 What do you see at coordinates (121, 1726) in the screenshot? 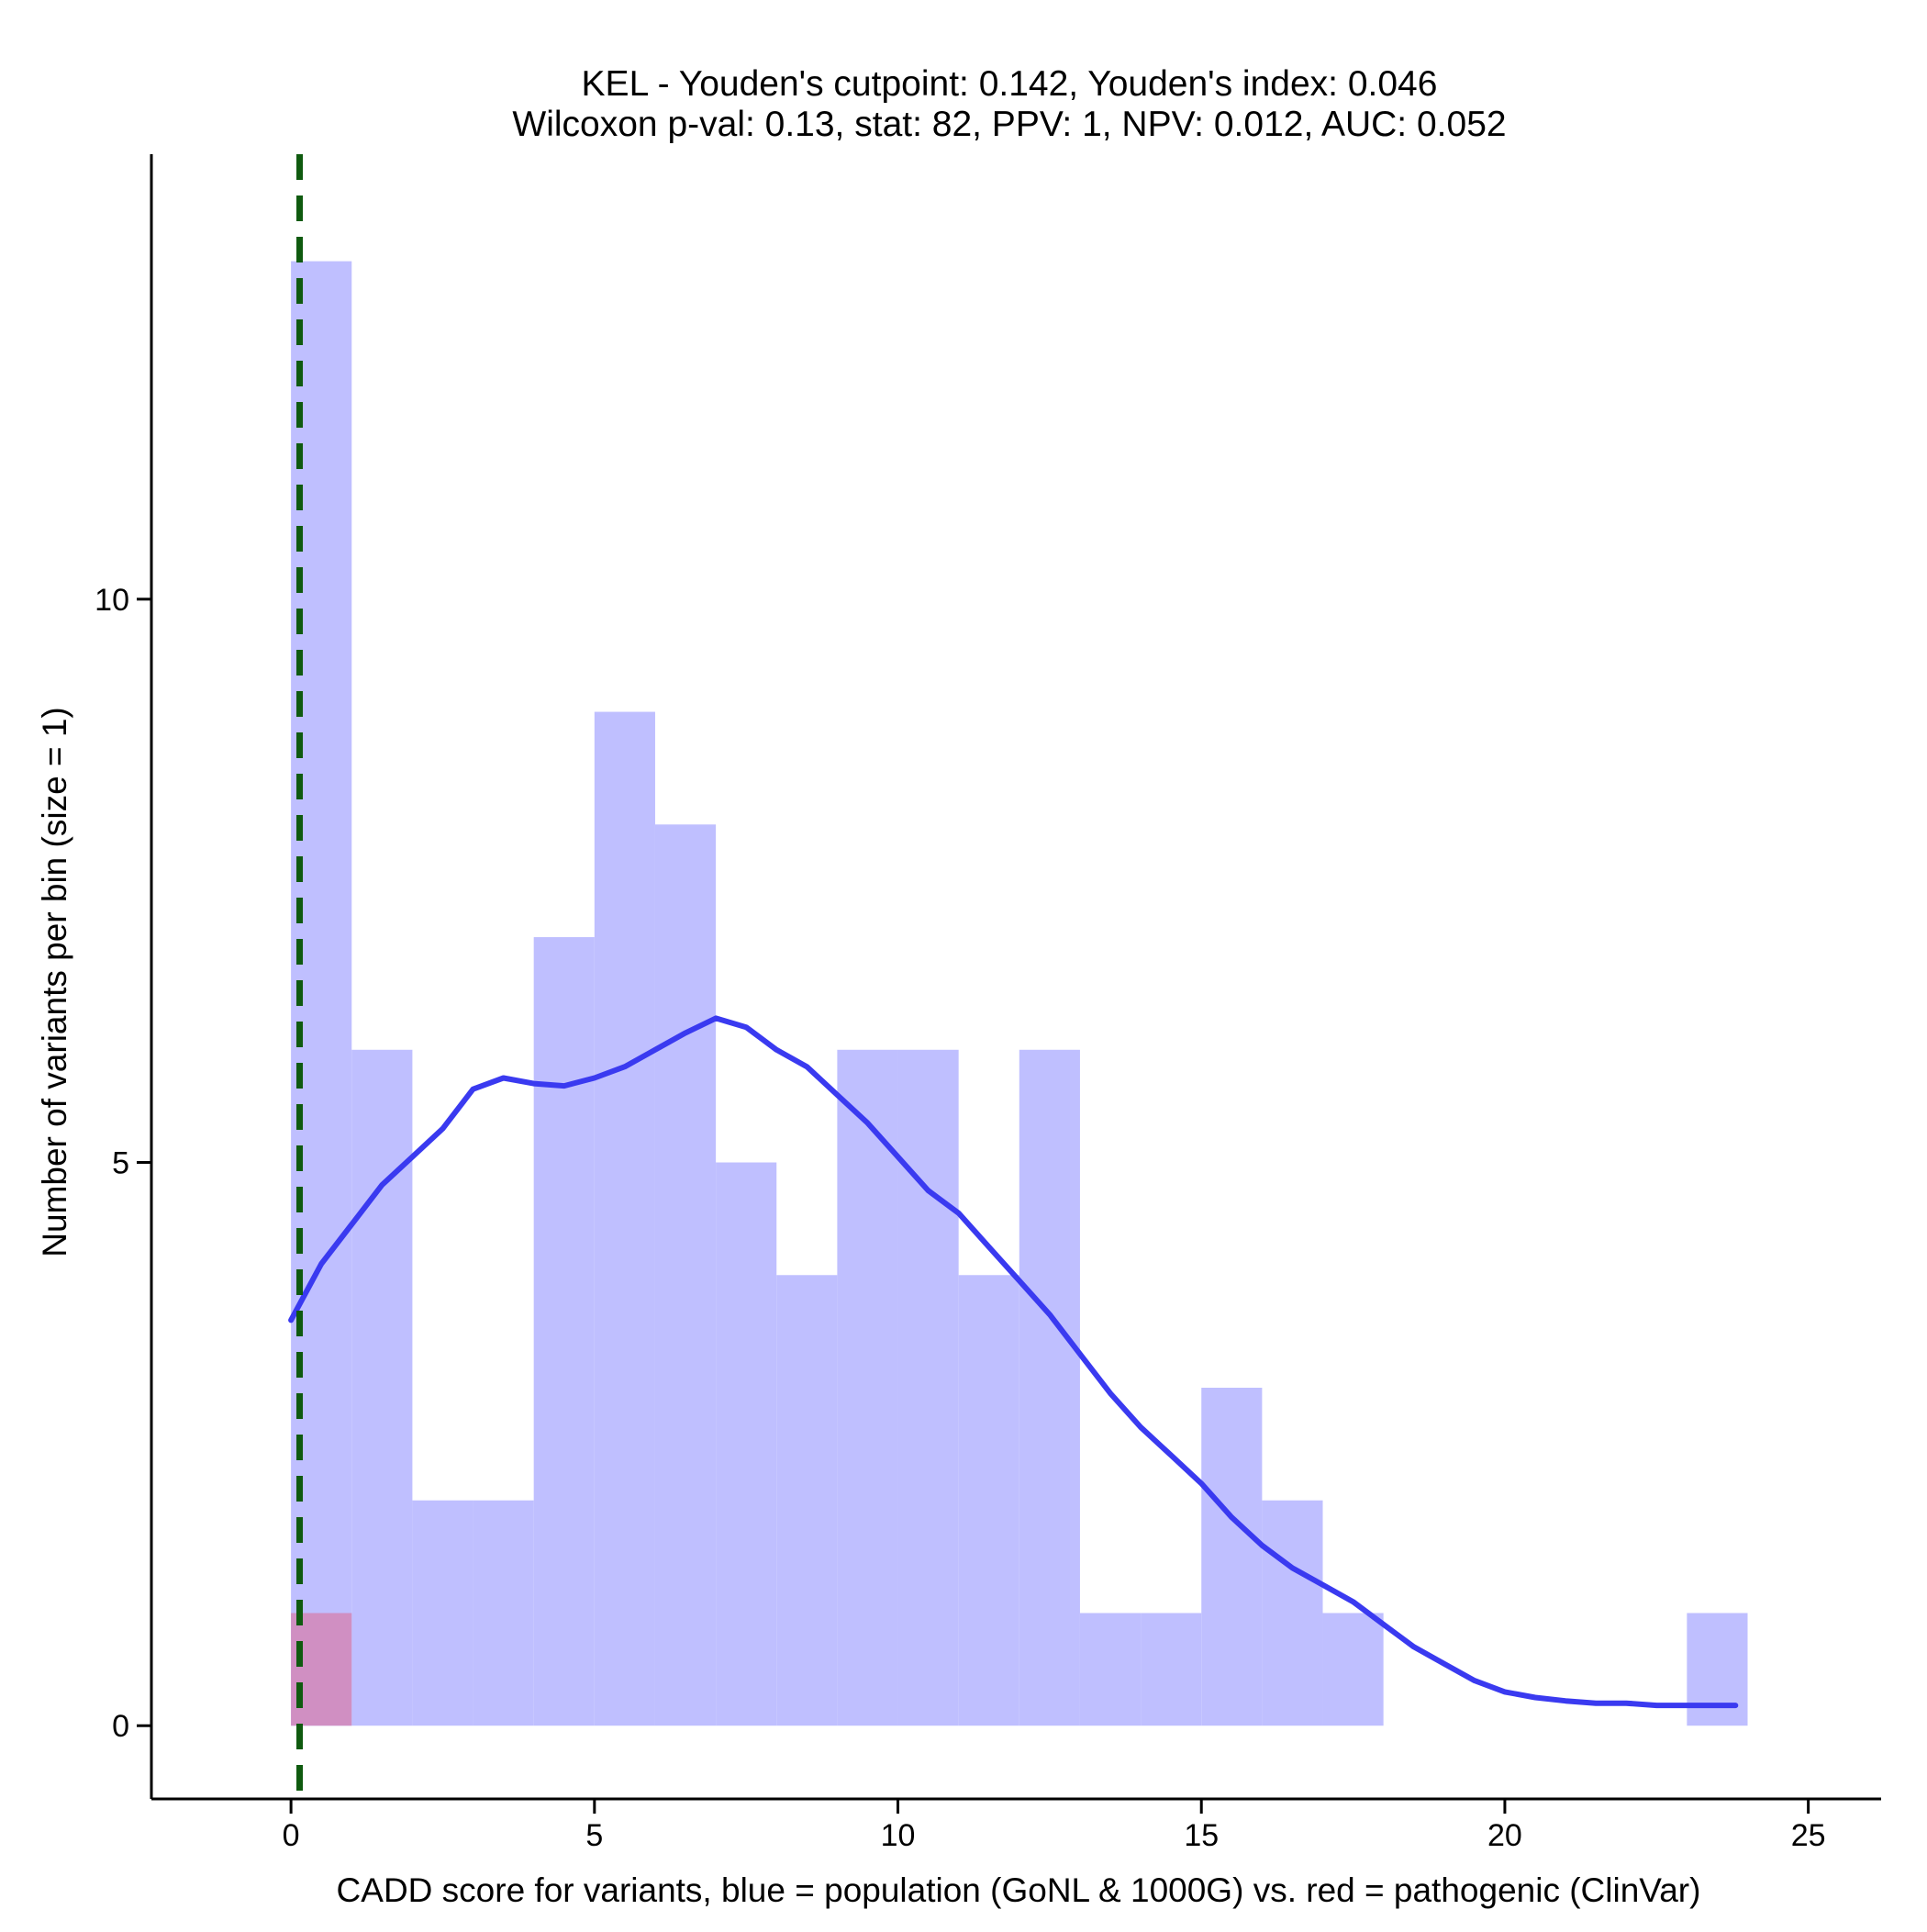
I see `y-tick-label-0: 0` at bounding box center [121, 1726].